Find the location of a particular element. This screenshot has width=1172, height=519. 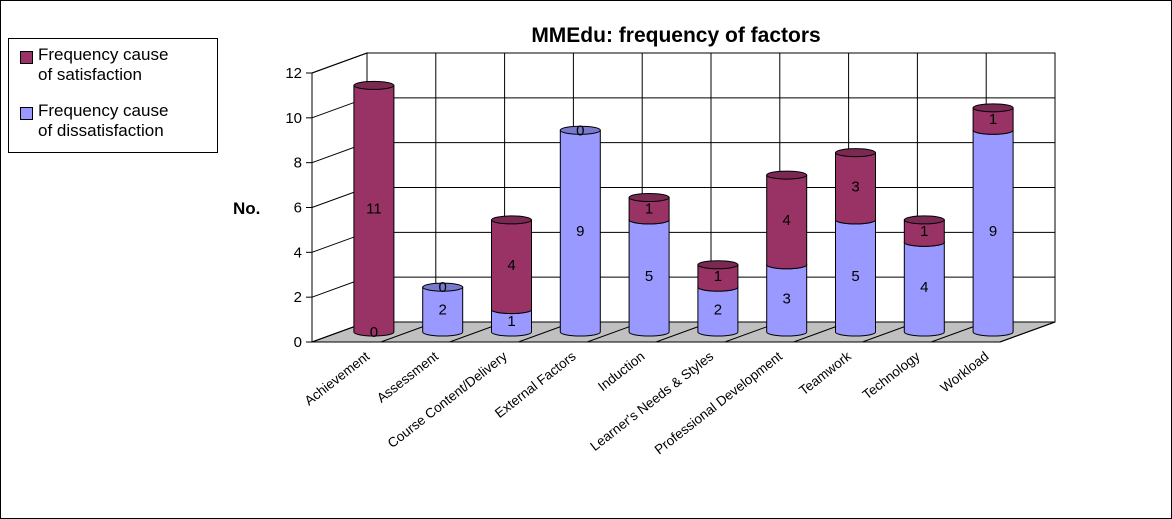

data-label-satisfaction: 11 is located at coordinates (374, 209).